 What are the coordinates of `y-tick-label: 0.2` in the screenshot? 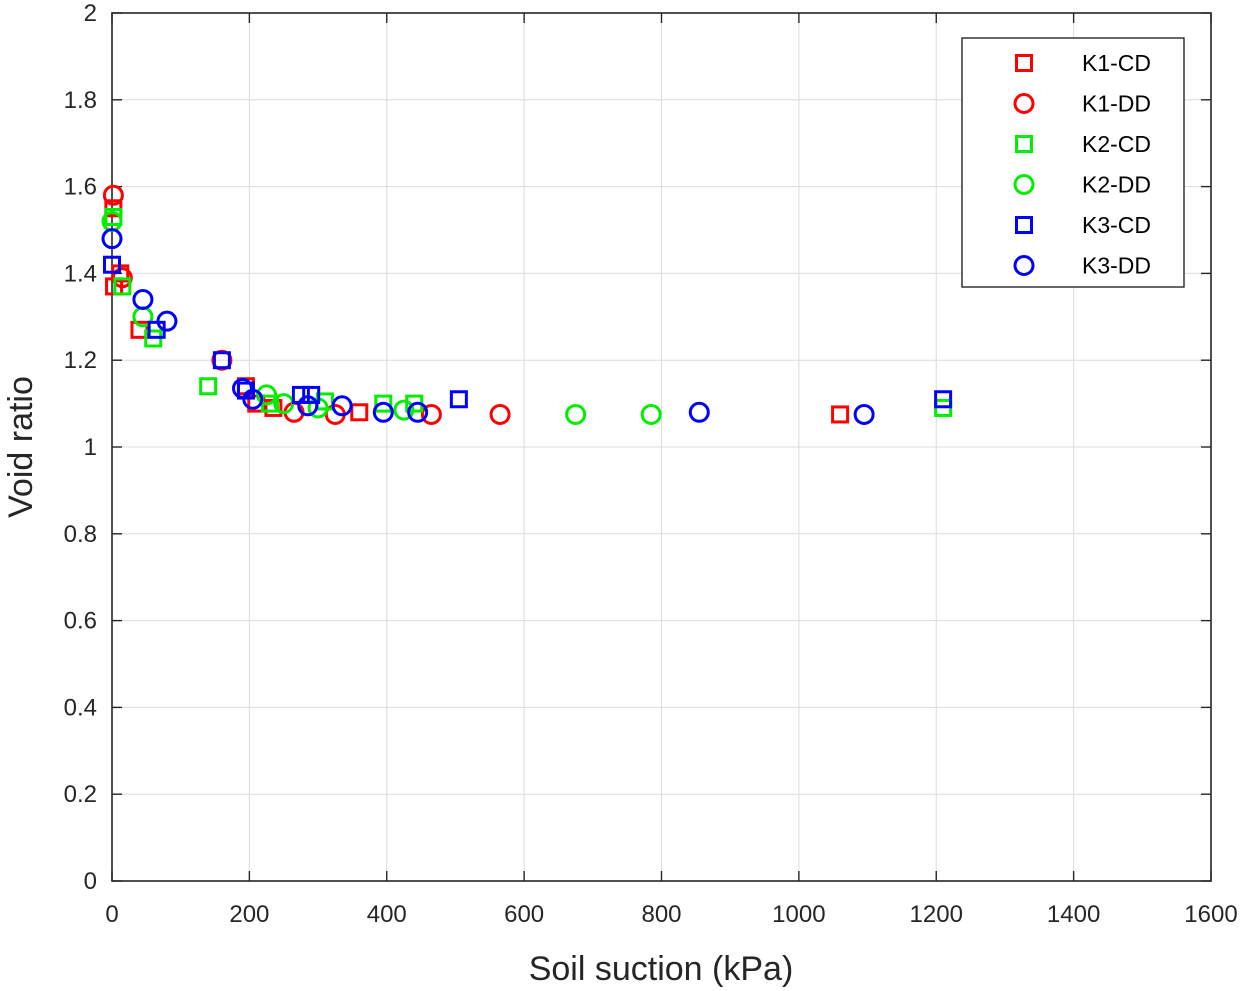 It's located at (80, 794).